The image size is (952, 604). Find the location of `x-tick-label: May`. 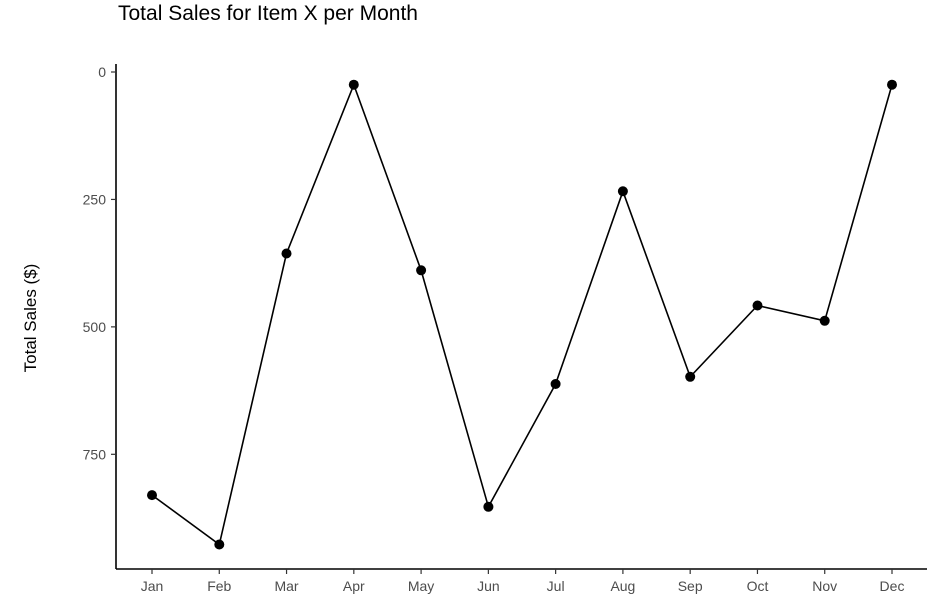

x-tick-label: May is located at coordinates (421, 586).